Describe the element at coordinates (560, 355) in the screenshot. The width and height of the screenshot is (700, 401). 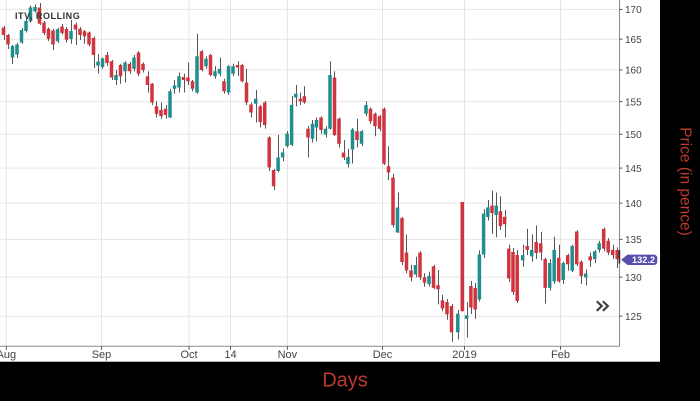
I see `svg-text: Feb` at that location.